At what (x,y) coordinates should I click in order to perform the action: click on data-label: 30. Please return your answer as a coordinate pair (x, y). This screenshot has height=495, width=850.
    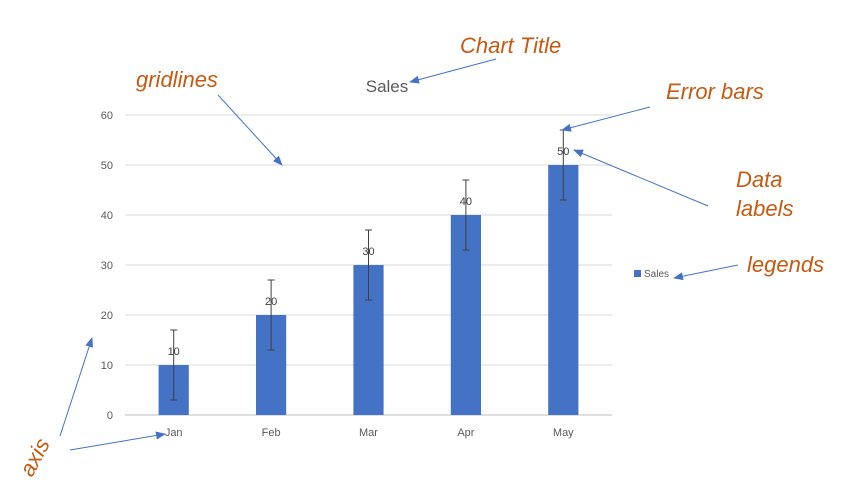
    Looking at the image, I should click on (368, 252).